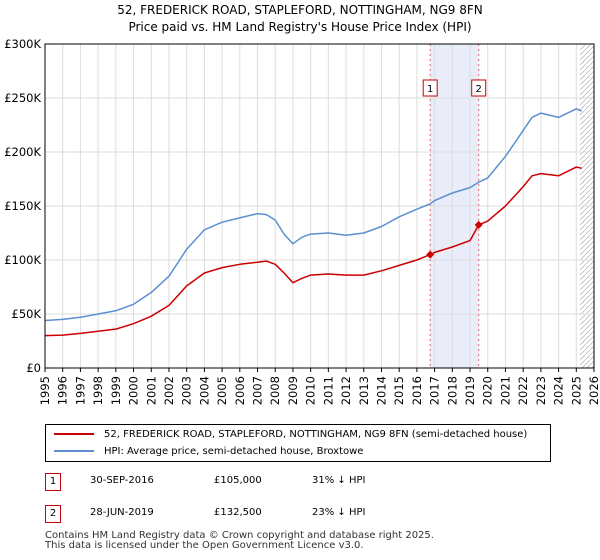 This screenshot has width=600, height=560. I want to click on transaction-number-badge: 2, so click(53, 514).